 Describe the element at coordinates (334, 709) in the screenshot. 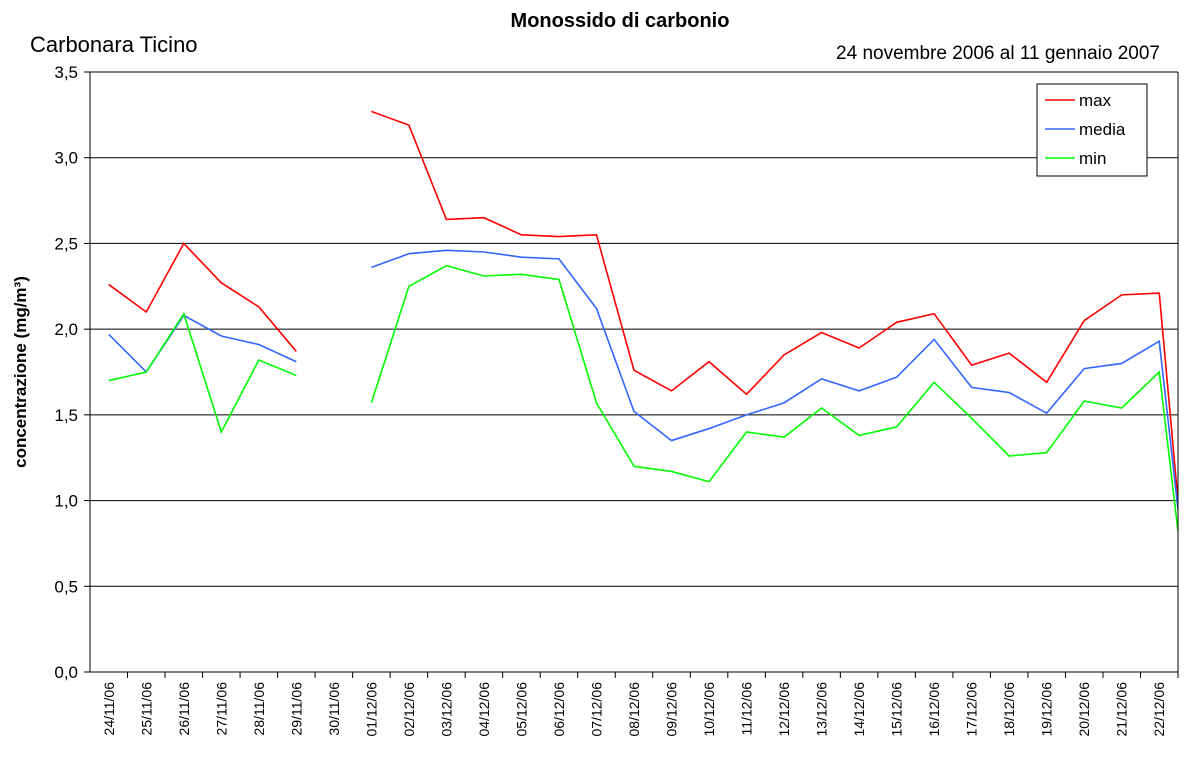

I see `x-tick-label: 30/11/06` at that location.